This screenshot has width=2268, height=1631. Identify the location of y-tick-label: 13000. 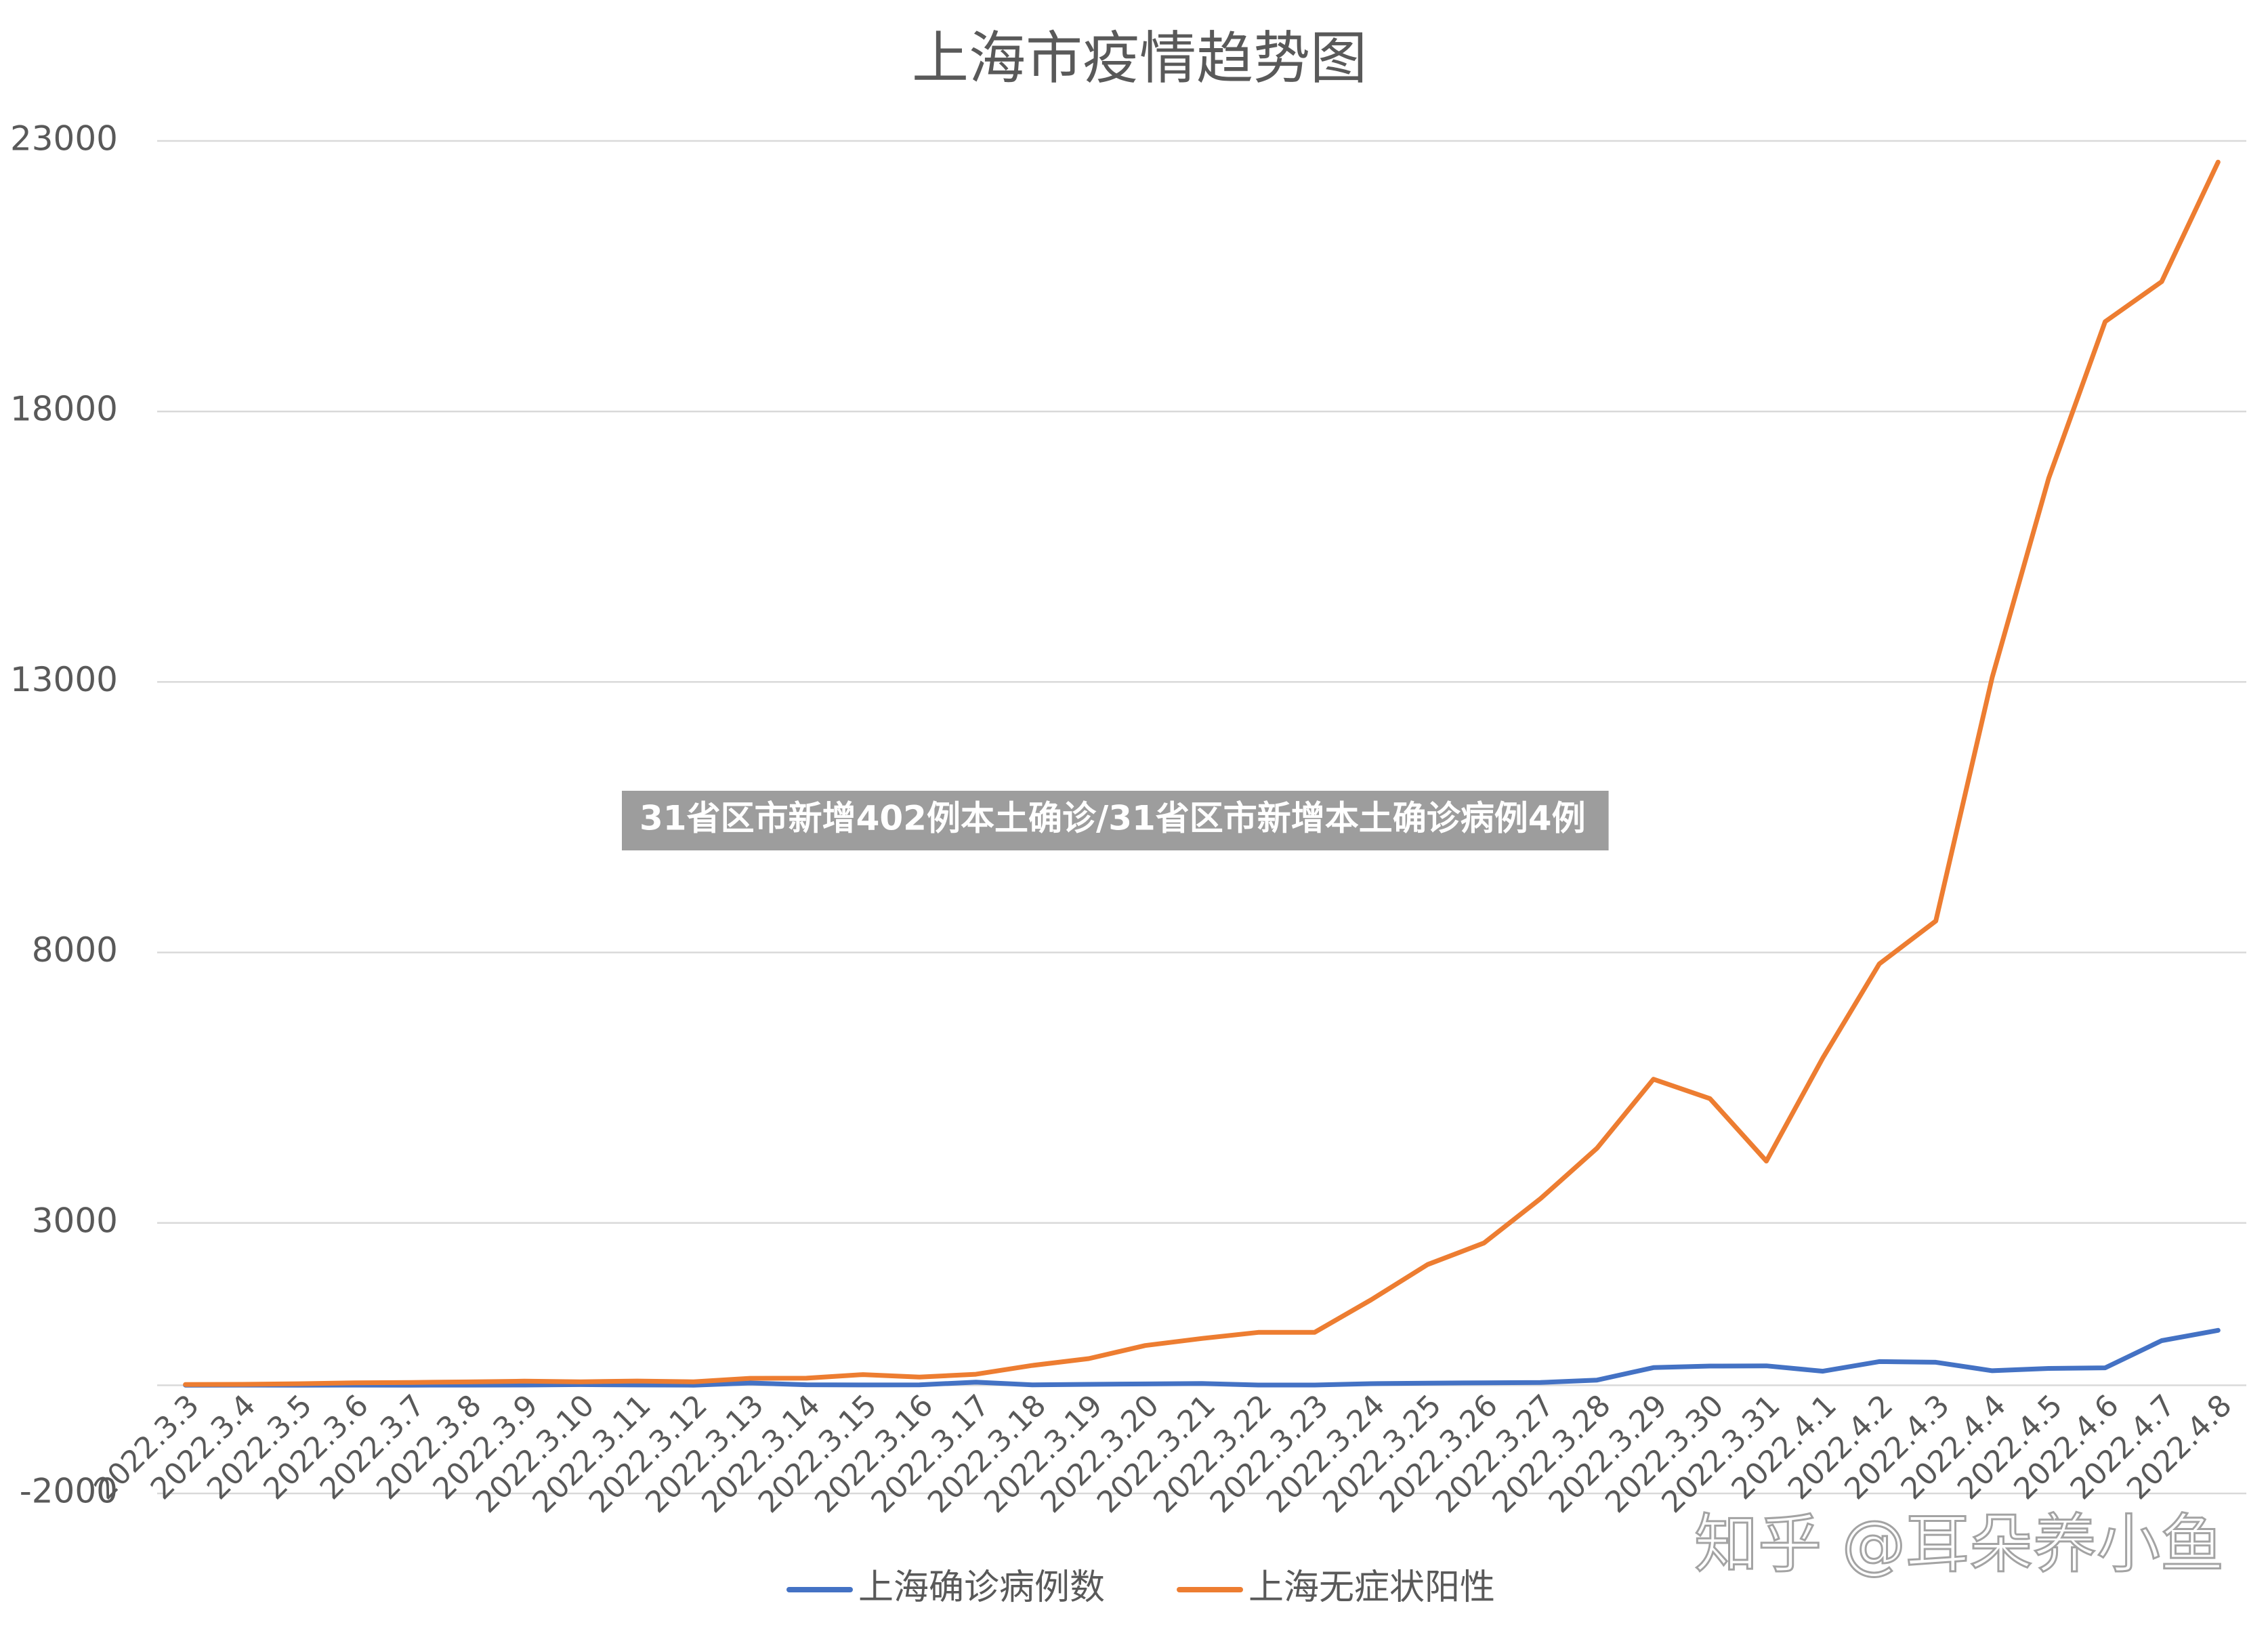
(64, 680).